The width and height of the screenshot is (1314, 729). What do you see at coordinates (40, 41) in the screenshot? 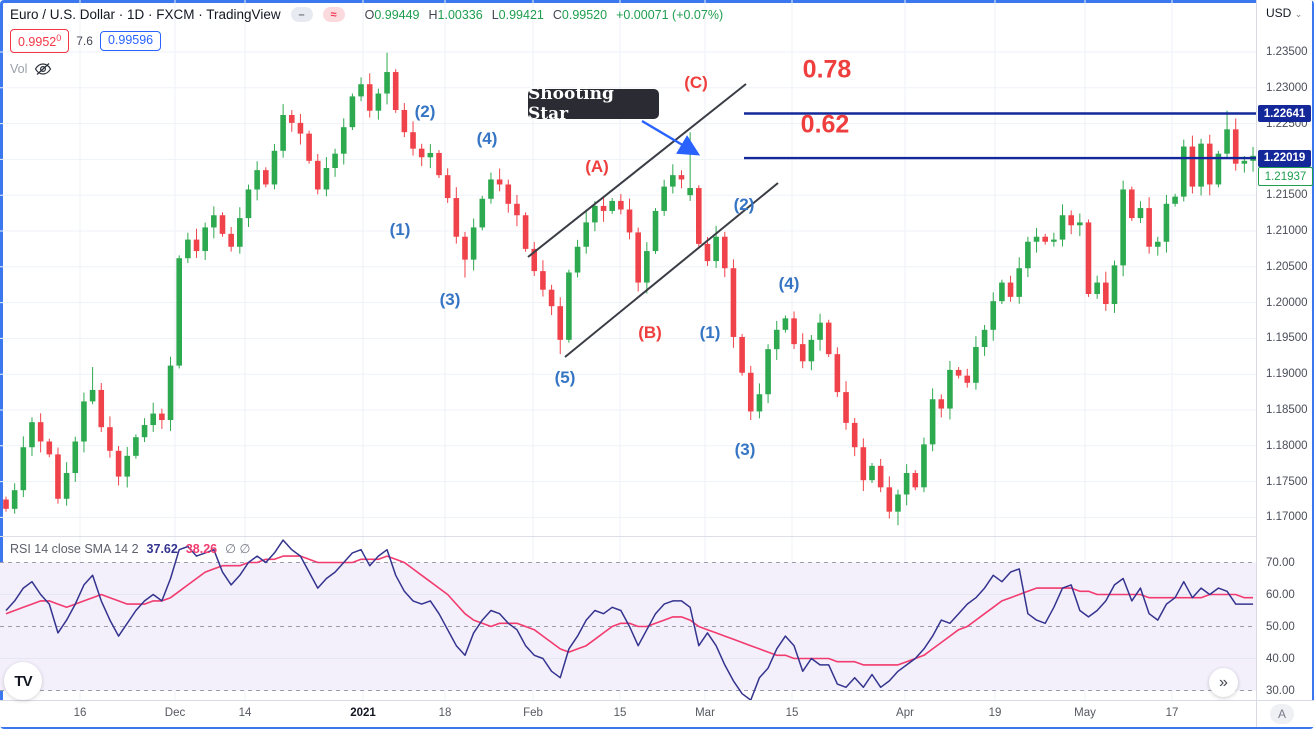
I see `bid-price-button: 0.99520` at bounding box center [40, 41].